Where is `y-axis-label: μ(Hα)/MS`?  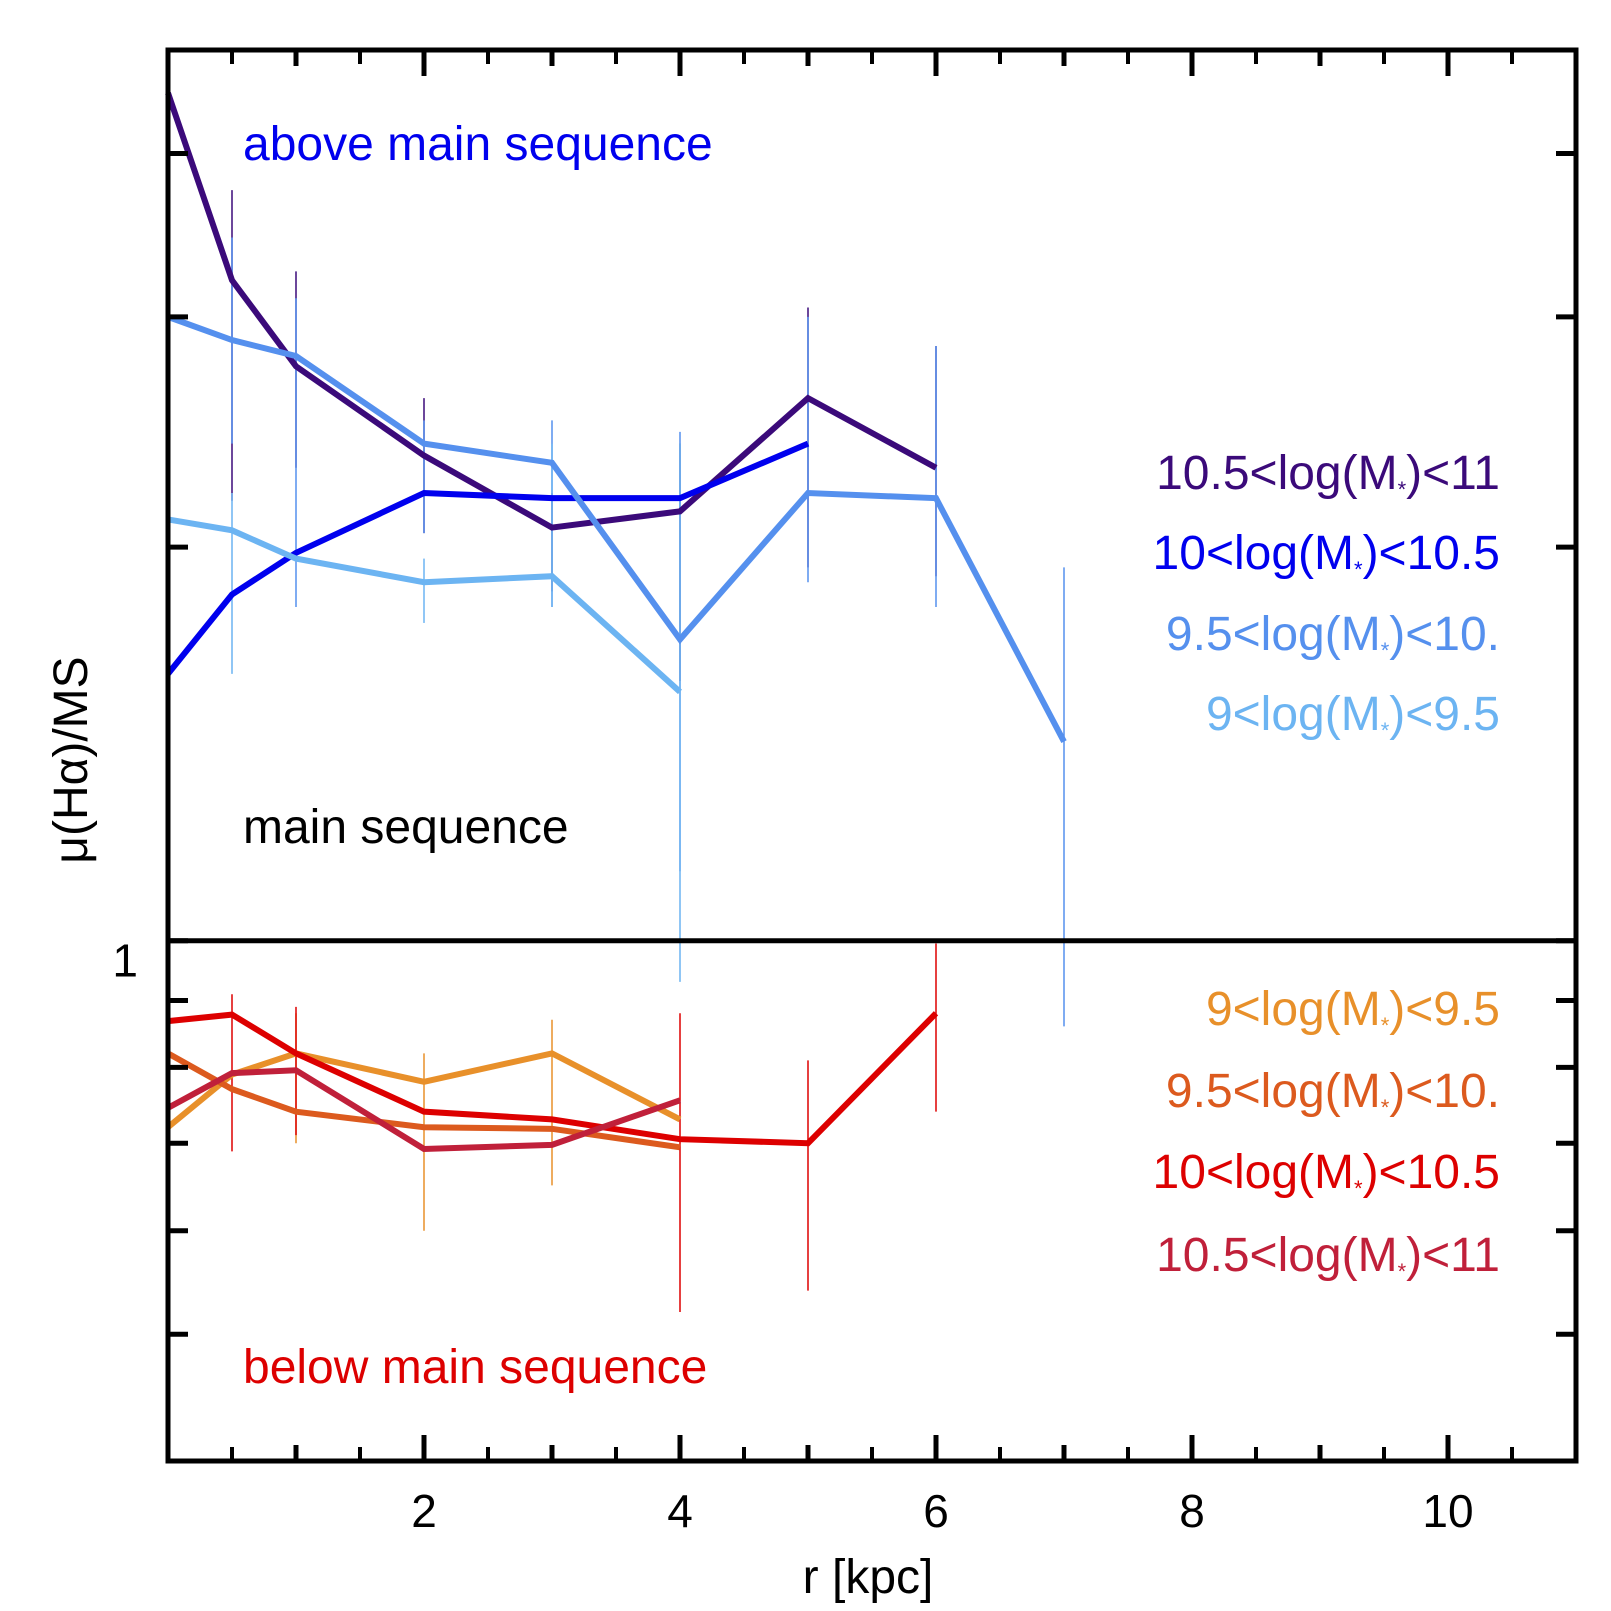 y-axis-label: μ(Hα)/MS is located at coordinates (71, 759).